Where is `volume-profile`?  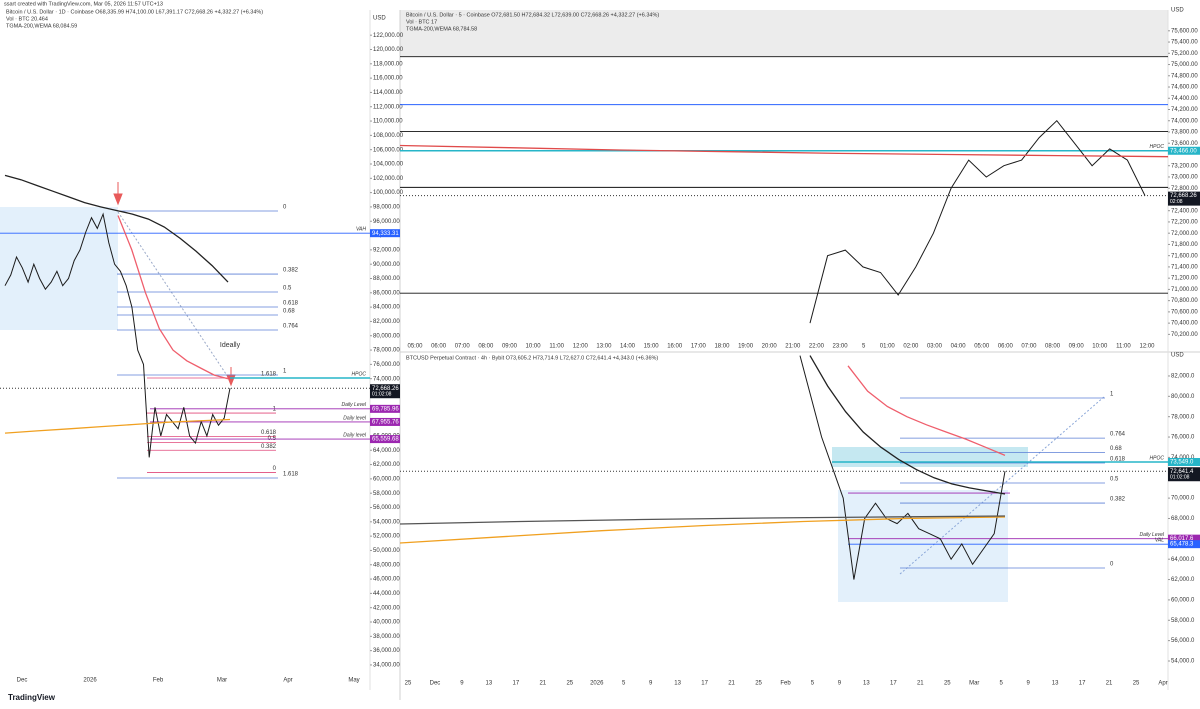 volume-profile is located at coordinates (923, 546).